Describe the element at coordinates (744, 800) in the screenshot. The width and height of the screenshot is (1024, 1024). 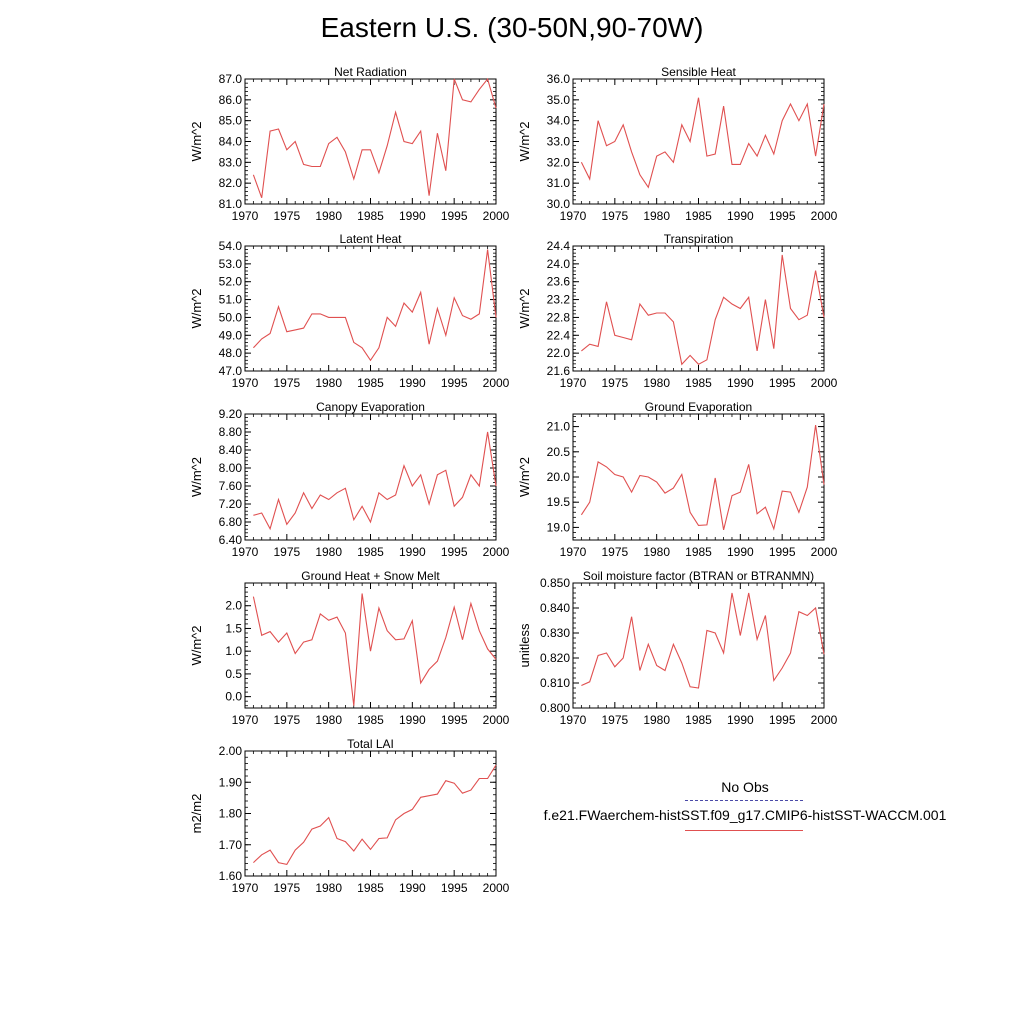
I see `legend-obs-line` at that location.